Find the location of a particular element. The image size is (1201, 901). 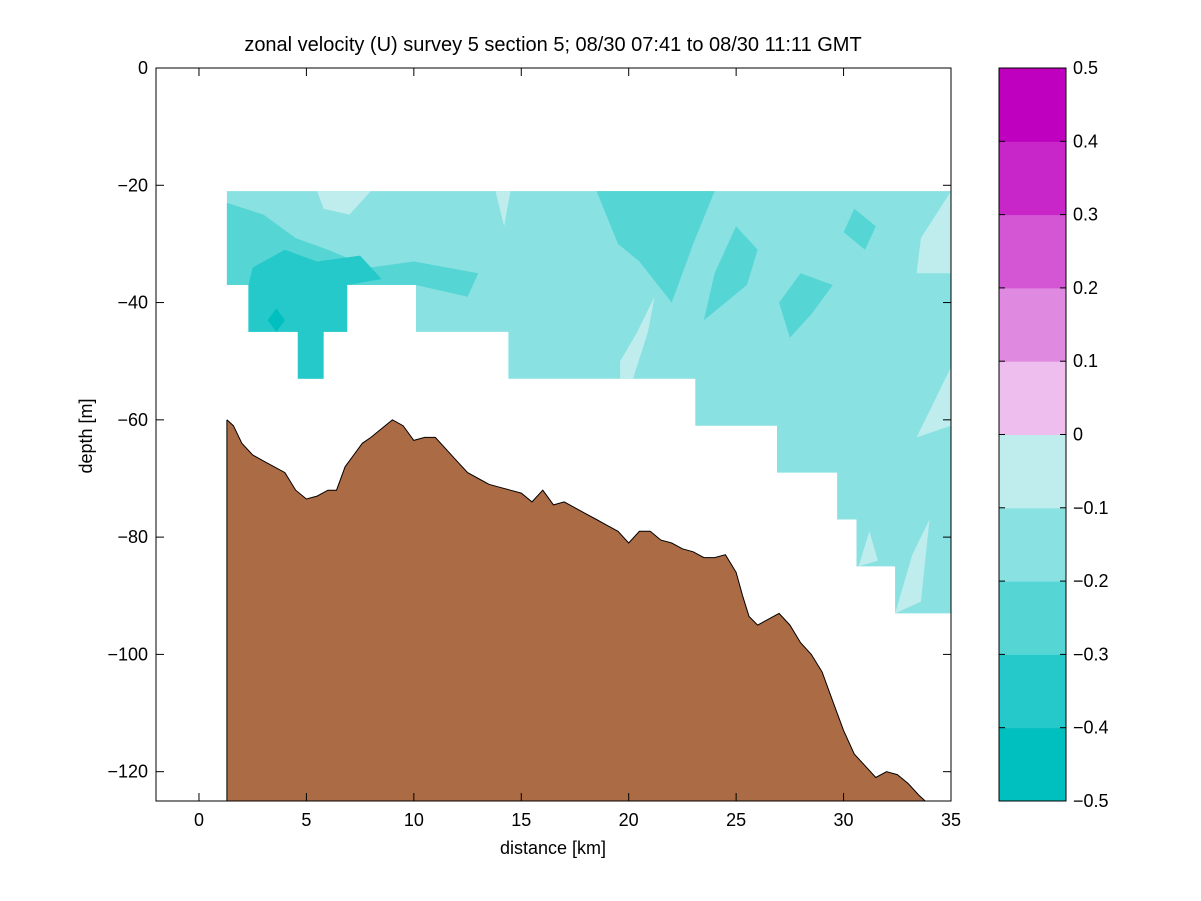

y-axis-label: depth [m] is located at coordinates (86, 435).